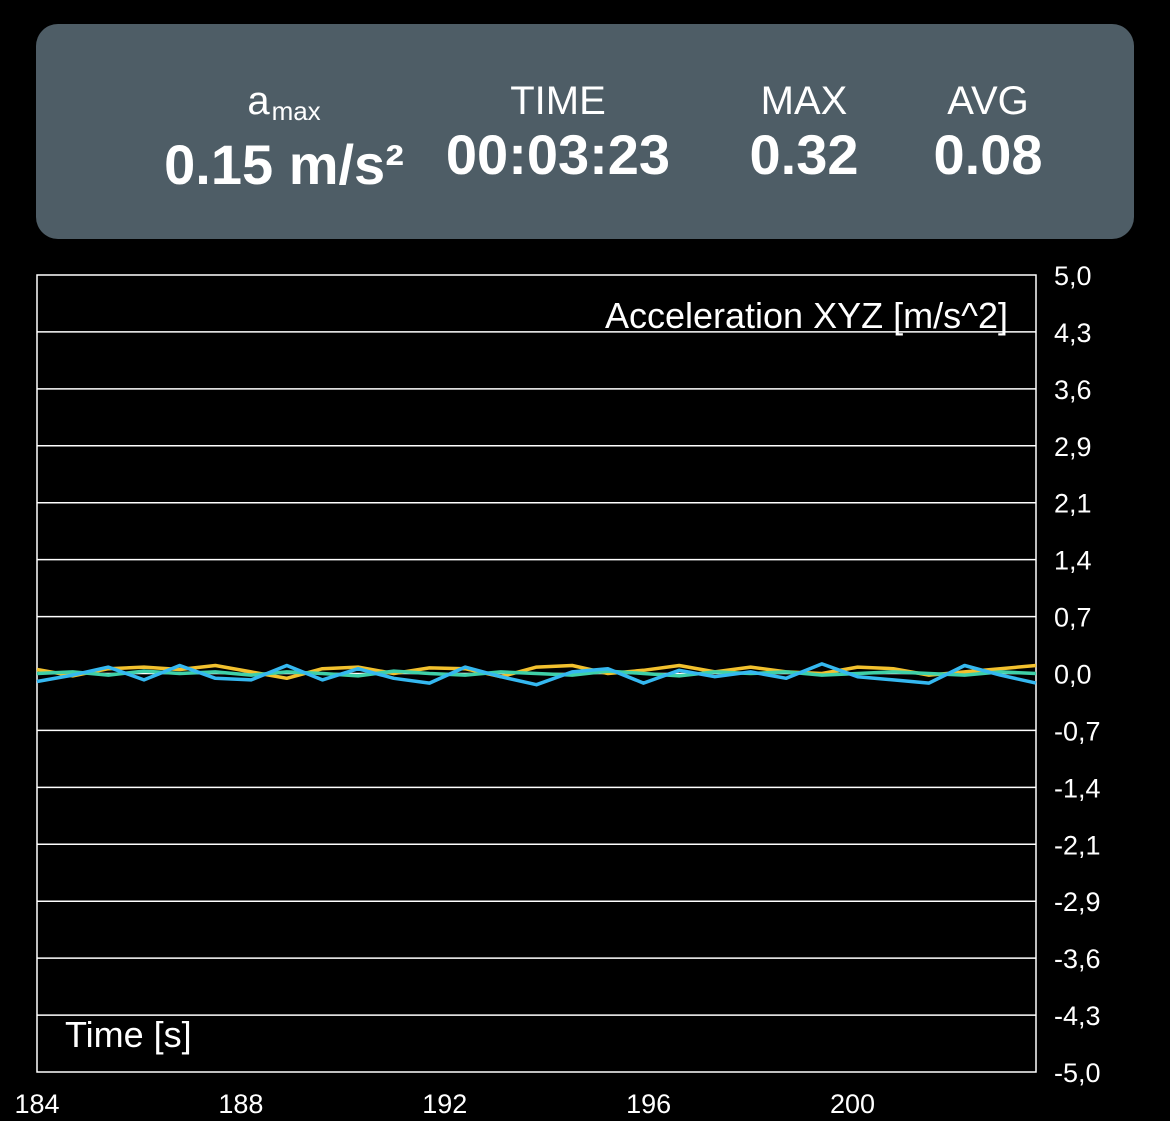  I want to click on y-tick-label: 0,0, so click(1073, 675).